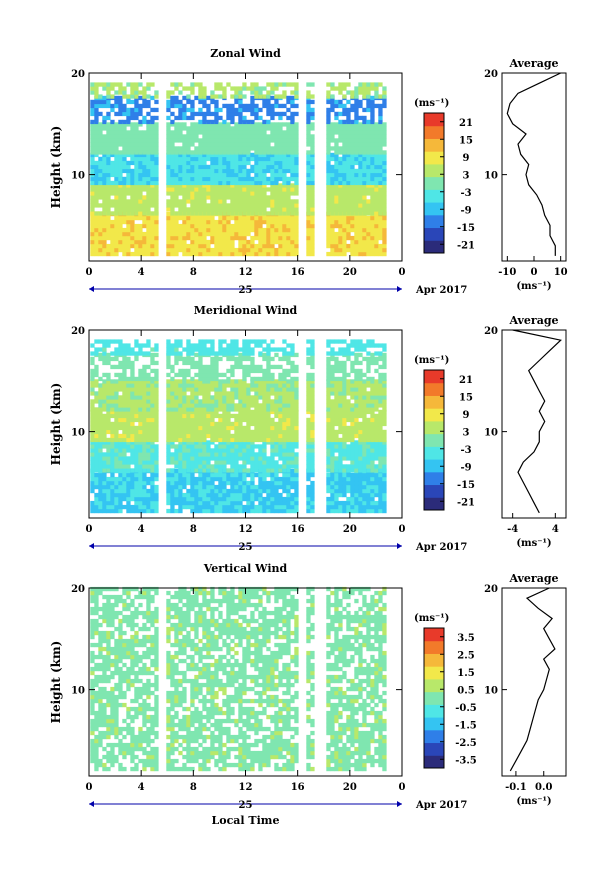  I want to click on x-tick-label: 16, so click(298, 272).